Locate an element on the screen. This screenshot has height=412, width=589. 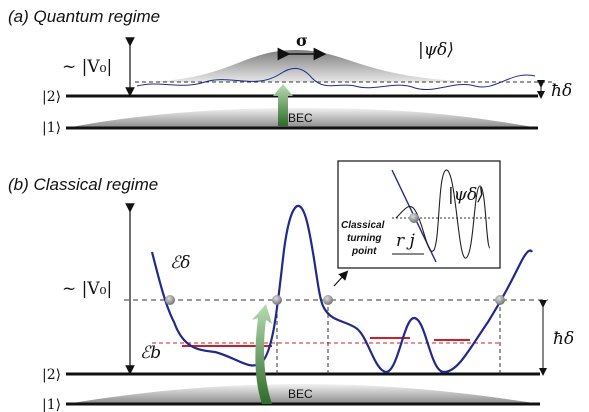
panel-b-bec-label: BEC is located at coordinates (300, 394).